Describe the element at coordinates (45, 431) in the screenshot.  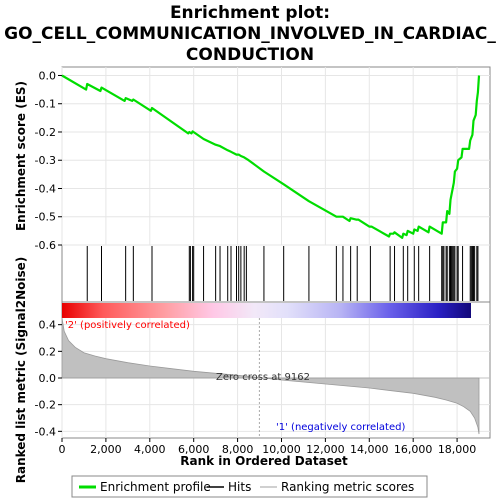
I see `metric-y-tick-label: -0.4` at that location.